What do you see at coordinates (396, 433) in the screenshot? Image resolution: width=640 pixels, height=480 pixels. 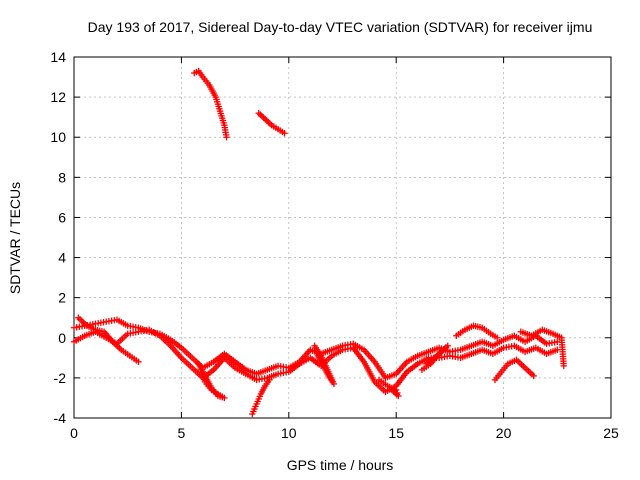 I see `x-tick-label: 15` at bounding box center [396, 433].